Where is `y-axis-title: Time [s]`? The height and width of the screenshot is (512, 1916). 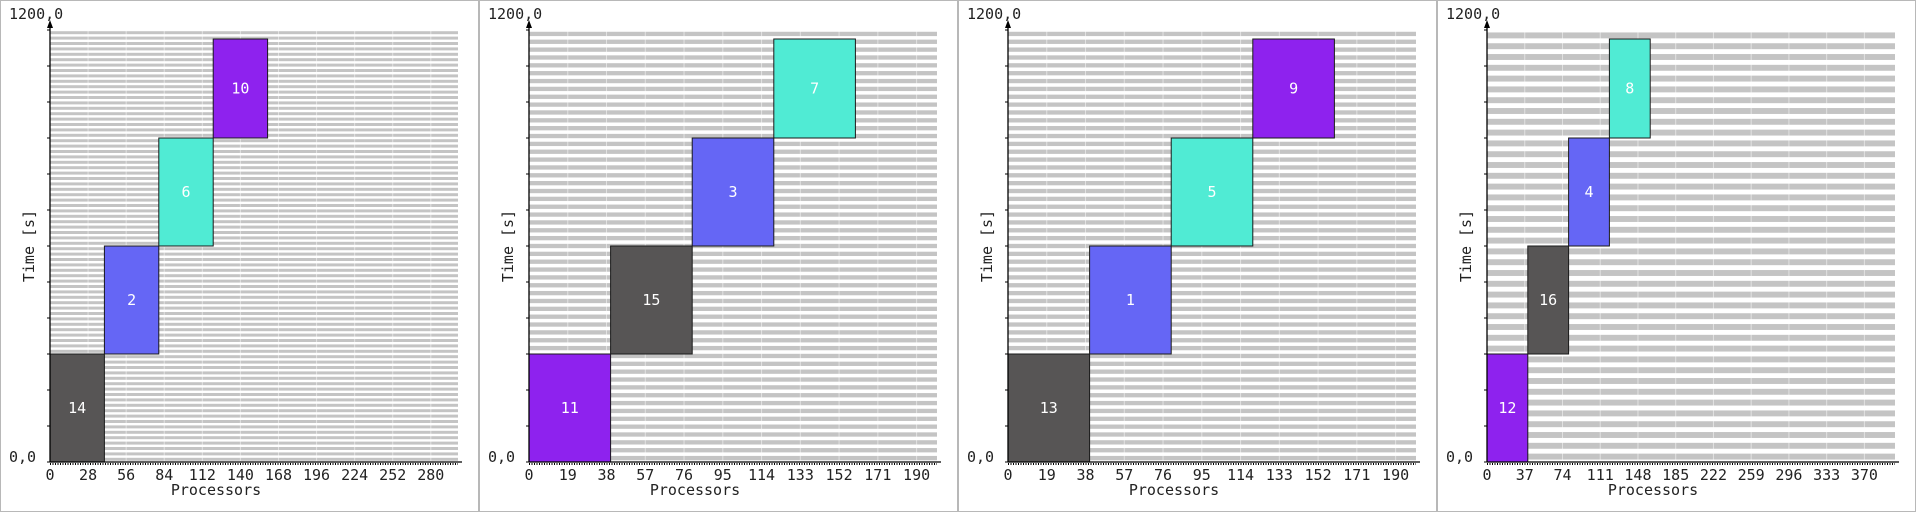
y-axis-title: Time [s] is located at coordinates (1466, 246).